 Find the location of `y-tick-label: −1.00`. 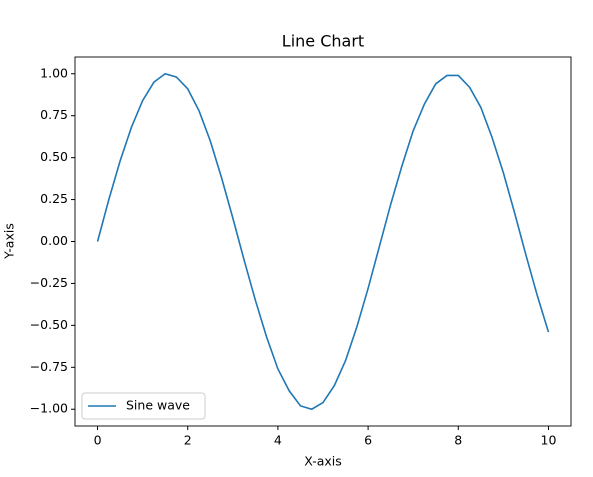

y-tick-label: −1.00 is located at coordinates (49, 408).